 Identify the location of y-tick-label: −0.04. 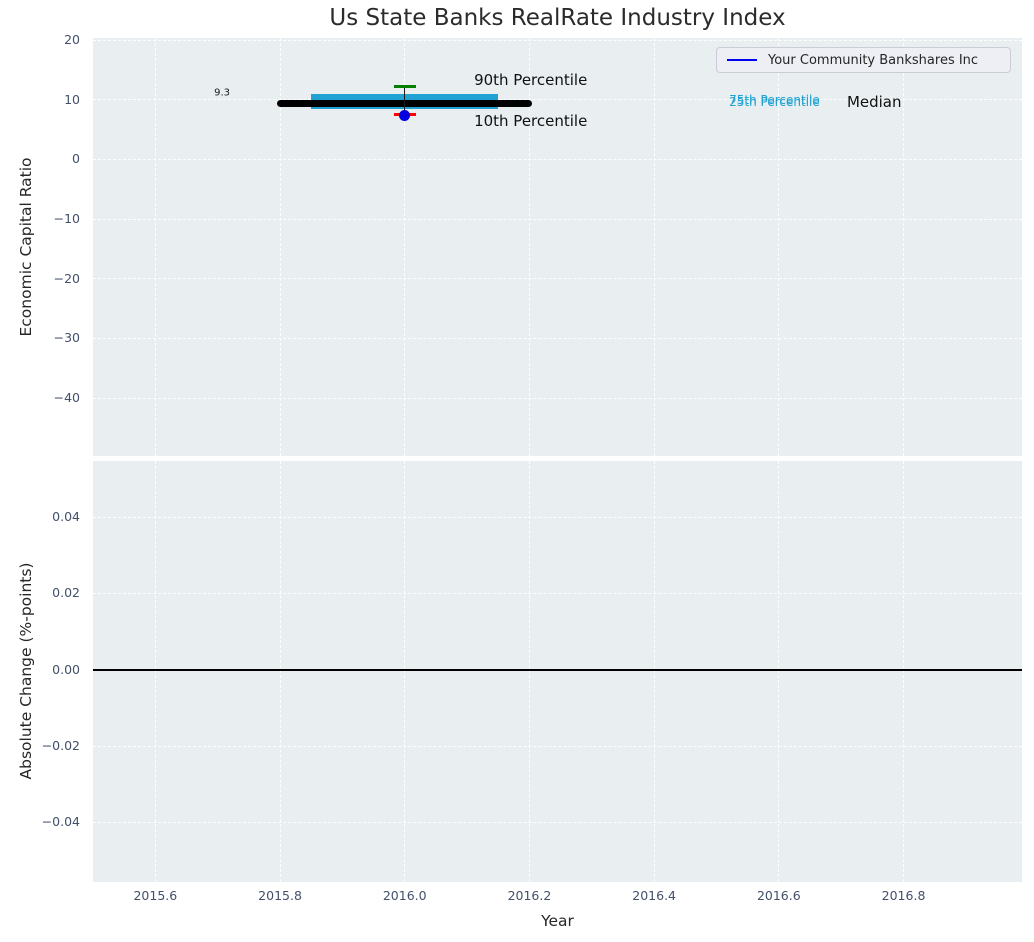
(60, 822).